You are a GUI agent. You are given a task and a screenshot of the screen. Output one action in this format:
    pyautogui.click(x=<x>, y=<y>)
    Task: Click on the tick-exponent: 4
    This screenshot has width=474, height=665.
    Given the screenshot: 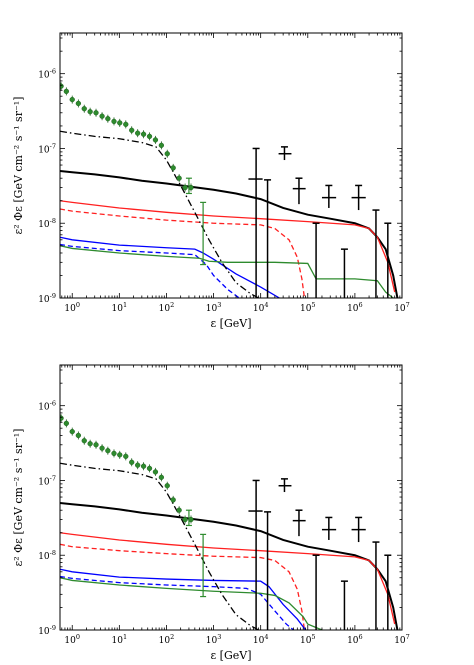 What is the action you would take?
    pyautogui.click(x=266, y=305)
    